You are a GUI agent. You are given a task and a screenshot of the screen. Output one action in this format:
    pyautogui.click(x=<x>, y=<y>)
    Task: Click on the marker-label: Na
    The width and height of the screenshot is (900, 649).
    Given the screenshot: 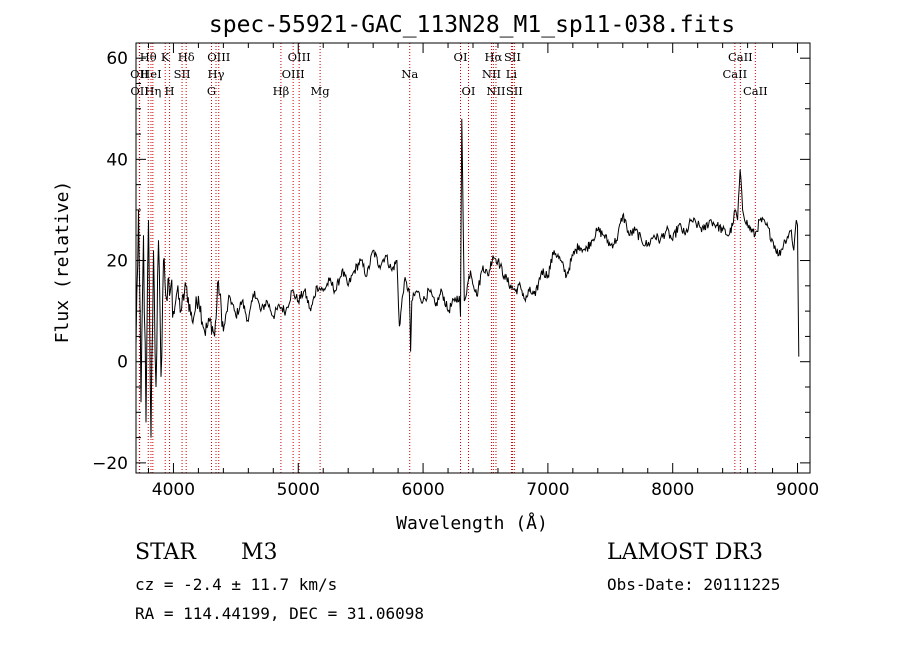 What is the action you would take?
    pyautogui.click(x=409, y=74)
    